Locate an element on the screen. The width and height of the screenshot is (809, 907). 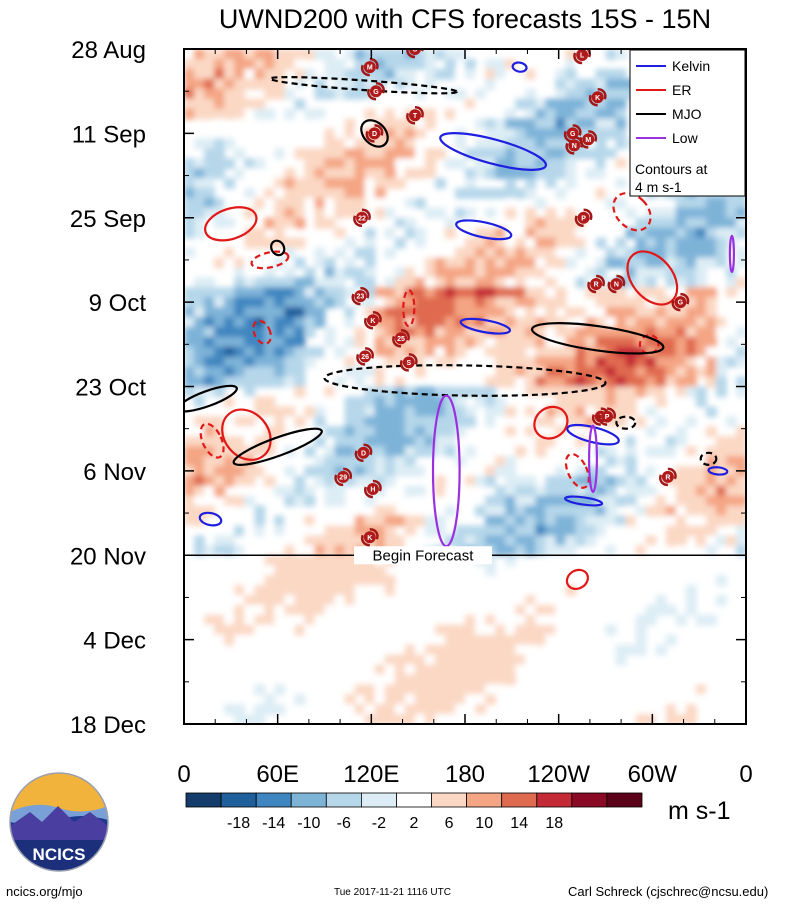
storm-marker: G is located at coordinates (680, 302).